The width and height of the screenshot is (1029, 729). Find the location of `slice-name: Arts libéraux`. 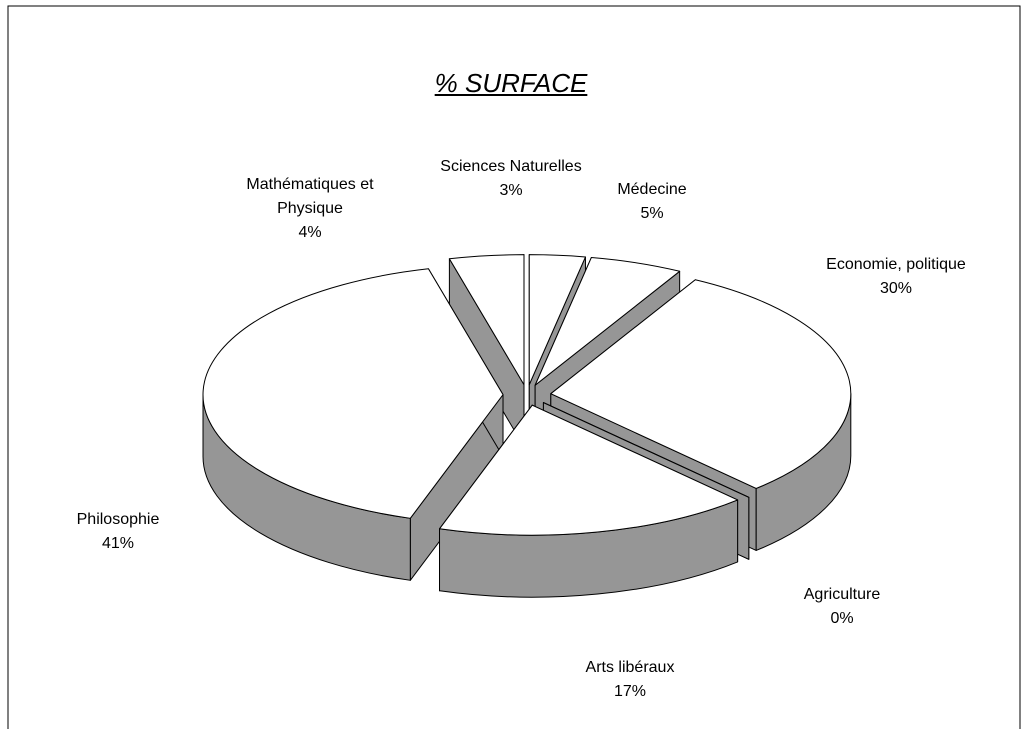

slice-name: Arts libéraux is located at coordinates (630, 667).